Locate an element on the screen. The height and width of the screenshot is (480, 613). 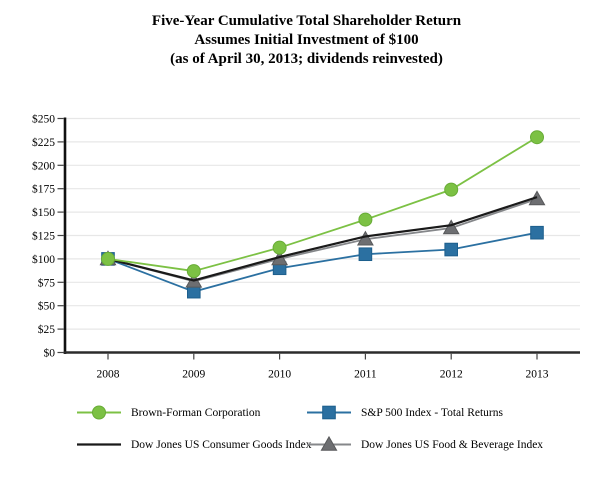
y-tick-label: $75 is located at coordinates (47, 282).